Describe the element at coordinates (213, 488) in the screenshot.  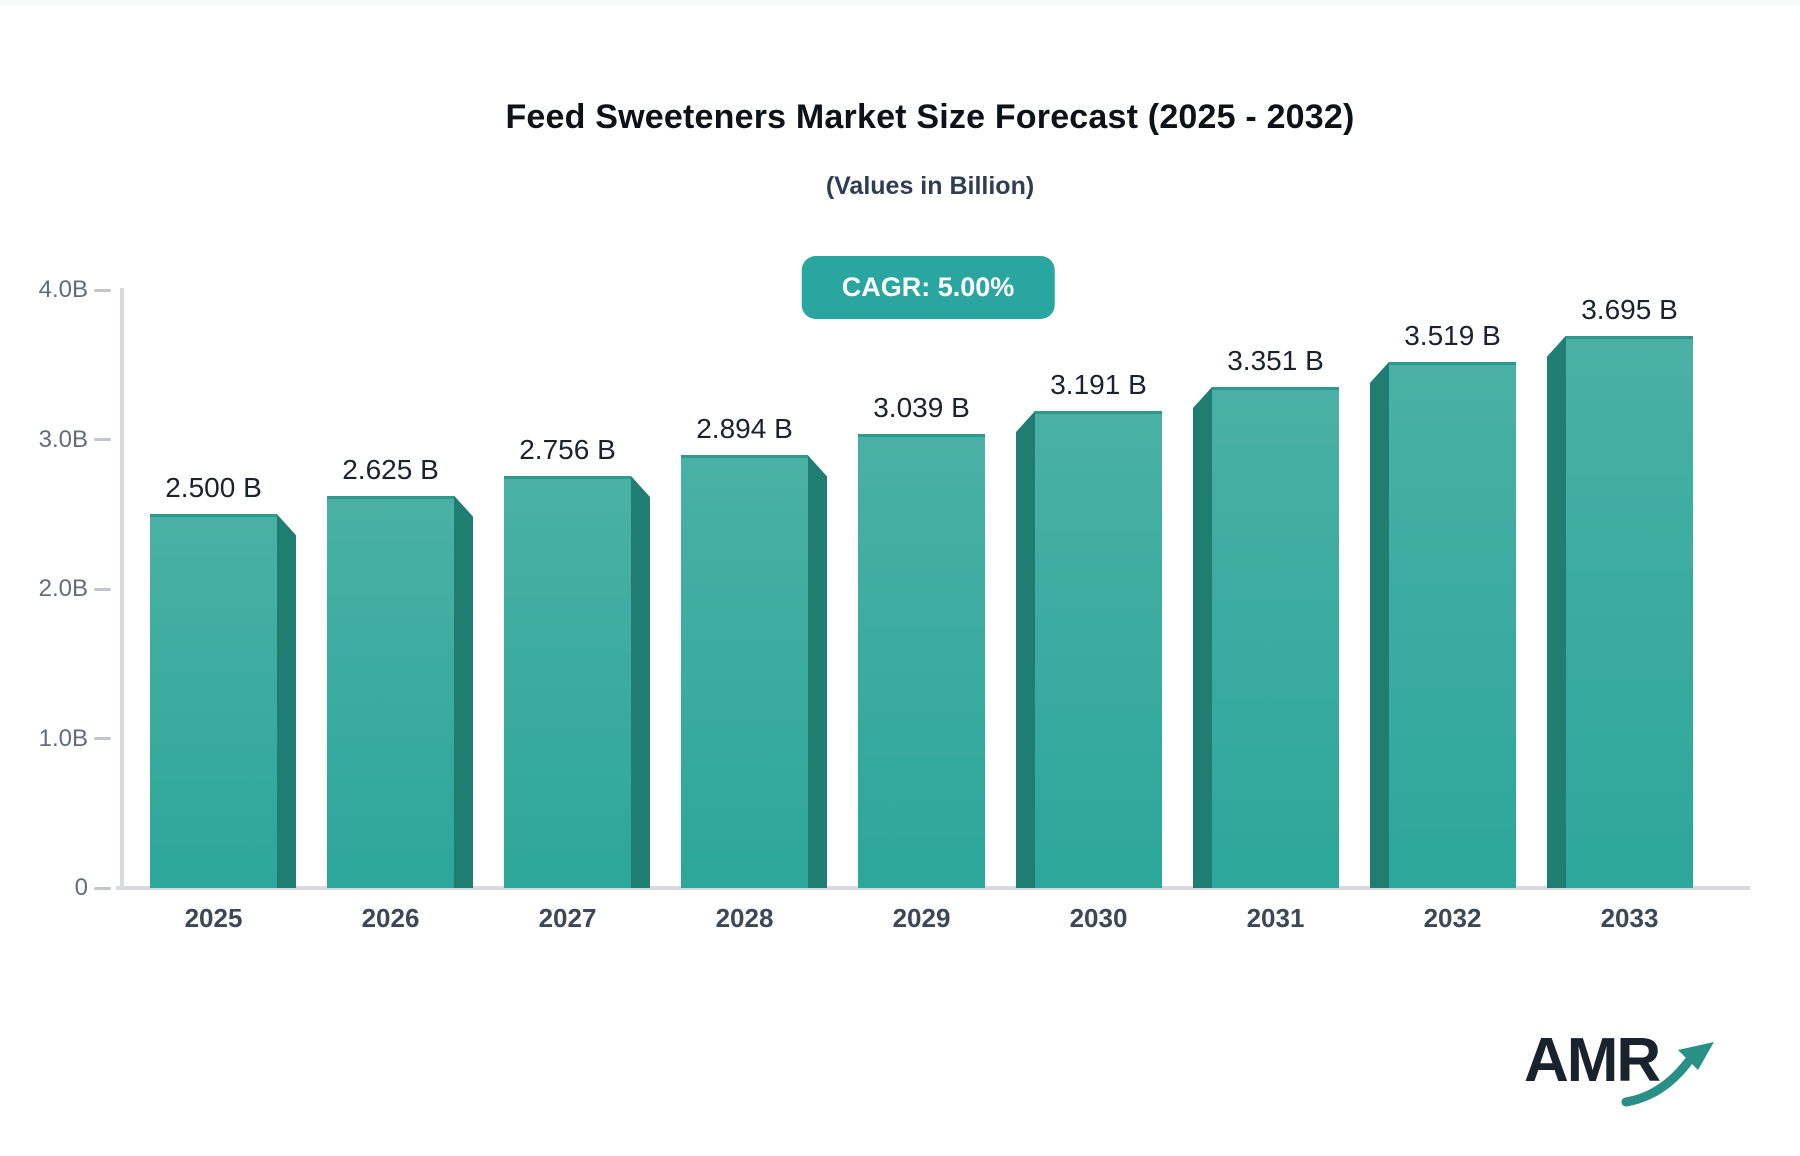
I see `bar-value-label: 2.500 B` at that location.